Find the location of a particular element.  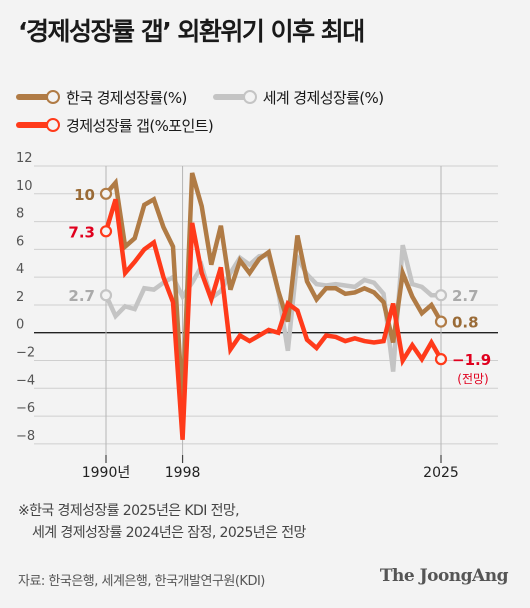

y-tick-label: 2 is located at coordinates (20, 297).